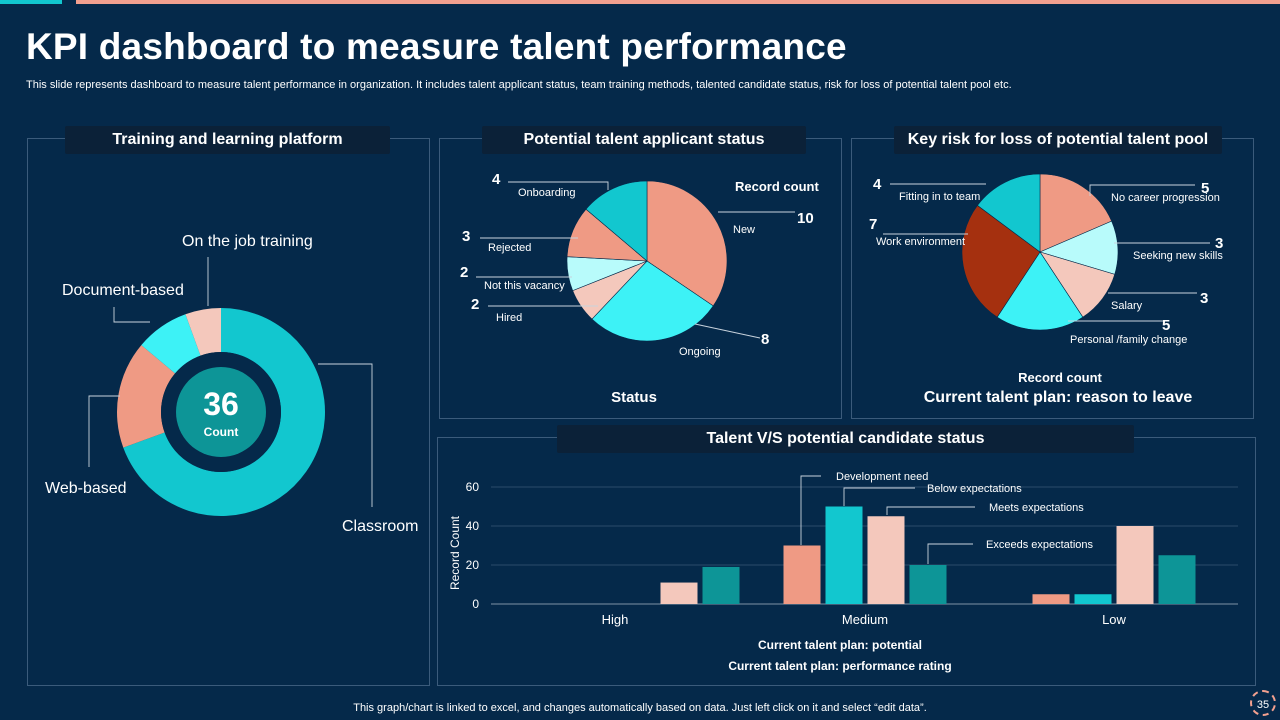 This screenshot has height=720, width=1280. I want to click on risk-value-work-environment: 7, so click(873, 224).